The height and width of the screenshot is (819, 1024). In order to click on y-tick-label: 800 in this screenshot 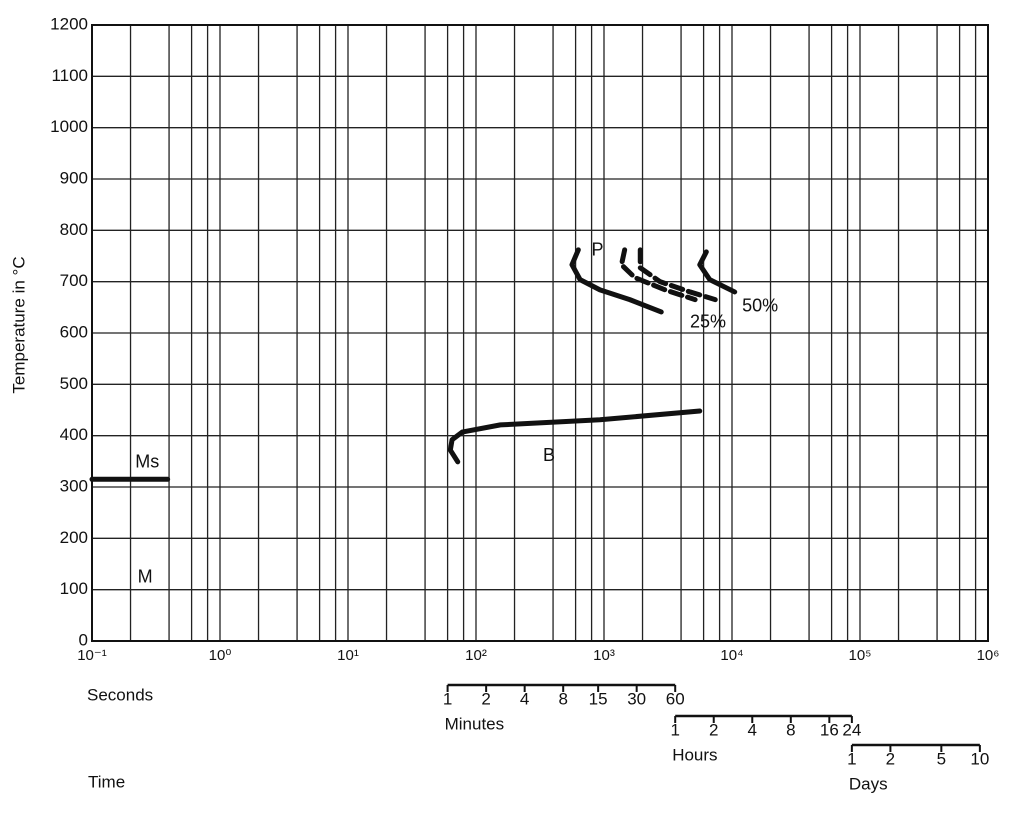, I will do `click(74, 229)`.